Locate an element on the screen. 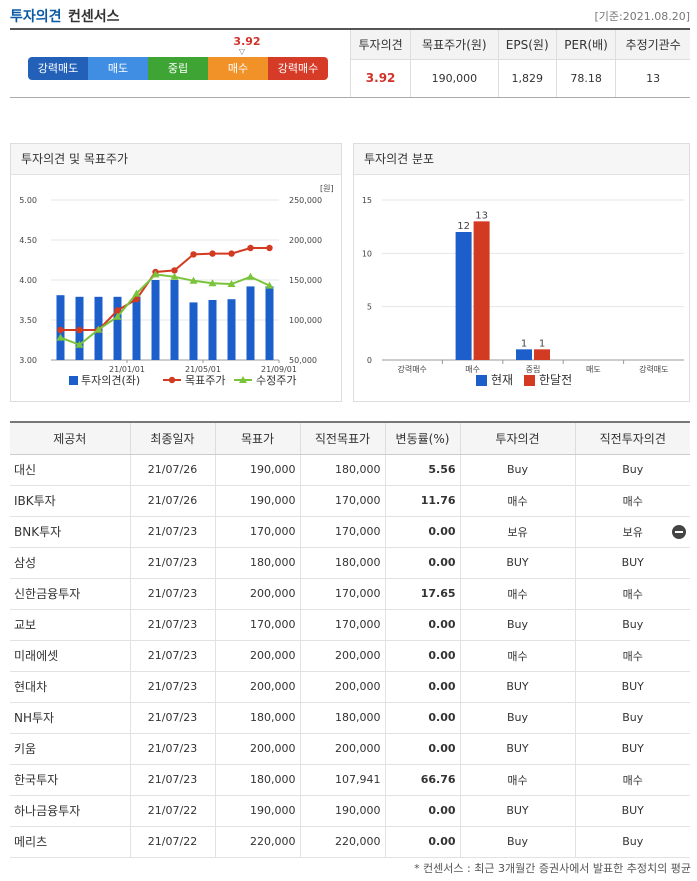 The width and height of the screenshot is (697, 881). target-price-line is located at coordinates (165, 289).